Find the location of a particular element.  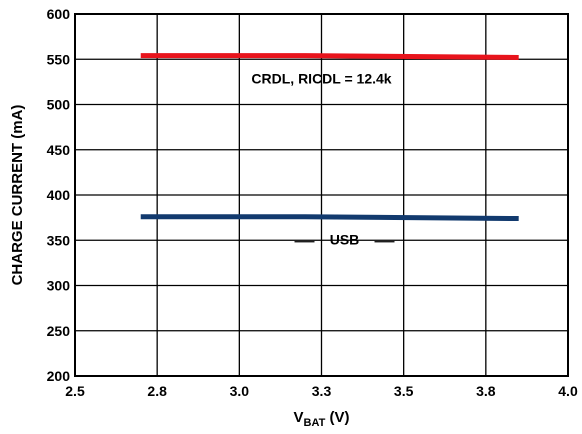

x-tick-label: 2.8 is located at coordinates (157, 391).